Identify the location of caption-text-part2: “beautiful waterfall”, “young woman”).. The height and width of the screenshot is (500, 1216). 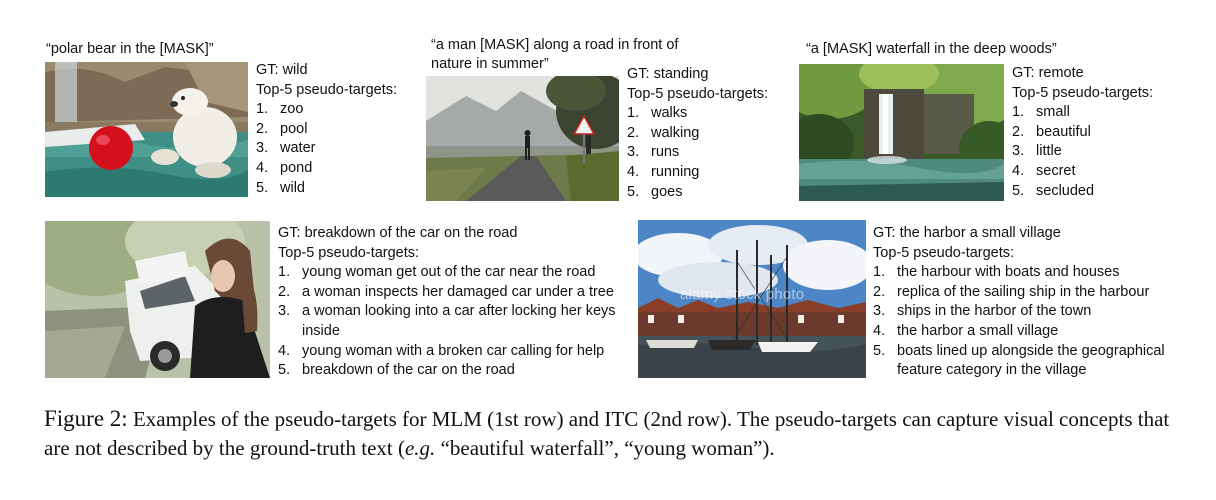
(605, 448).